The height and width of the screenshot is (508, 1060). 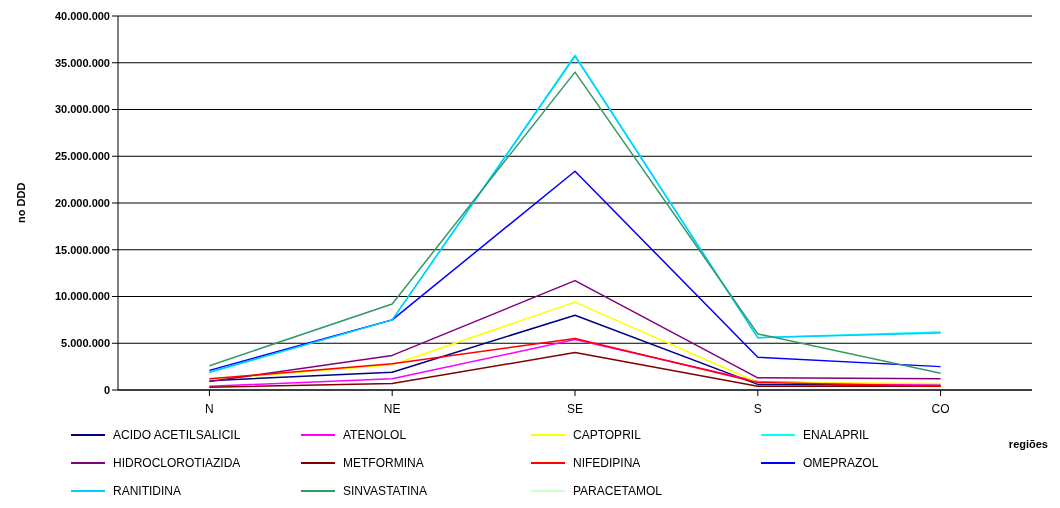 What do you see at coordinates (82, 296) in the screenshot?
I see `y-tick-label: 10.000.000` at bounding box center [82, 296].